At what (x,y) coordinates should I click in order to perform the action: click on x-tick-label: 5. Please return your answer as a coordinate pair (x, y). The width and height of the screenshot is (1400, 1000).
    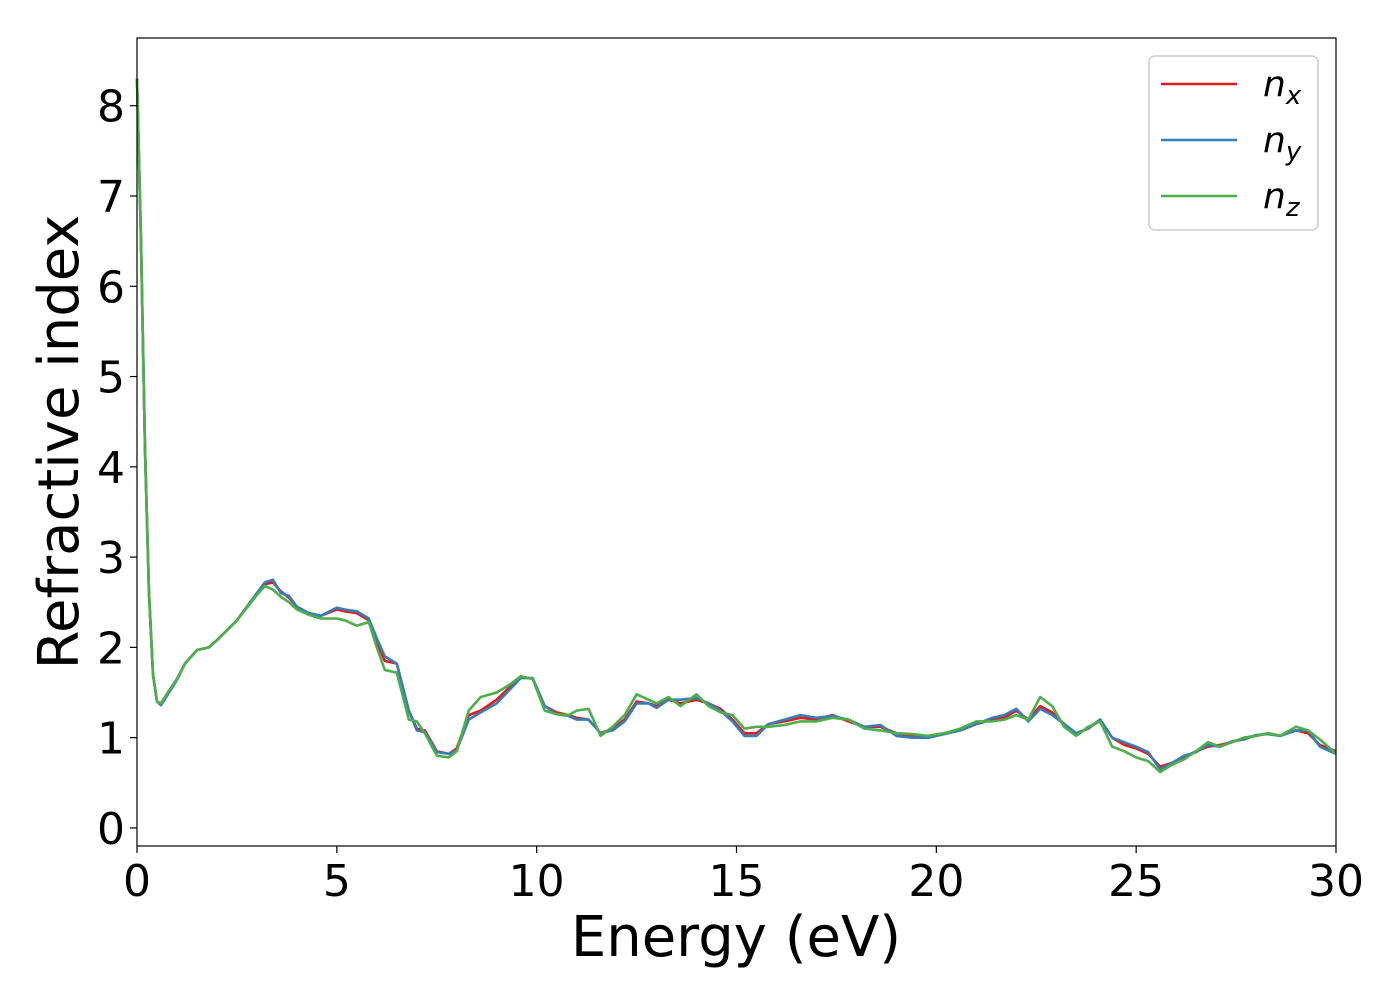
    Looking at the image, I should click on (337, 881).